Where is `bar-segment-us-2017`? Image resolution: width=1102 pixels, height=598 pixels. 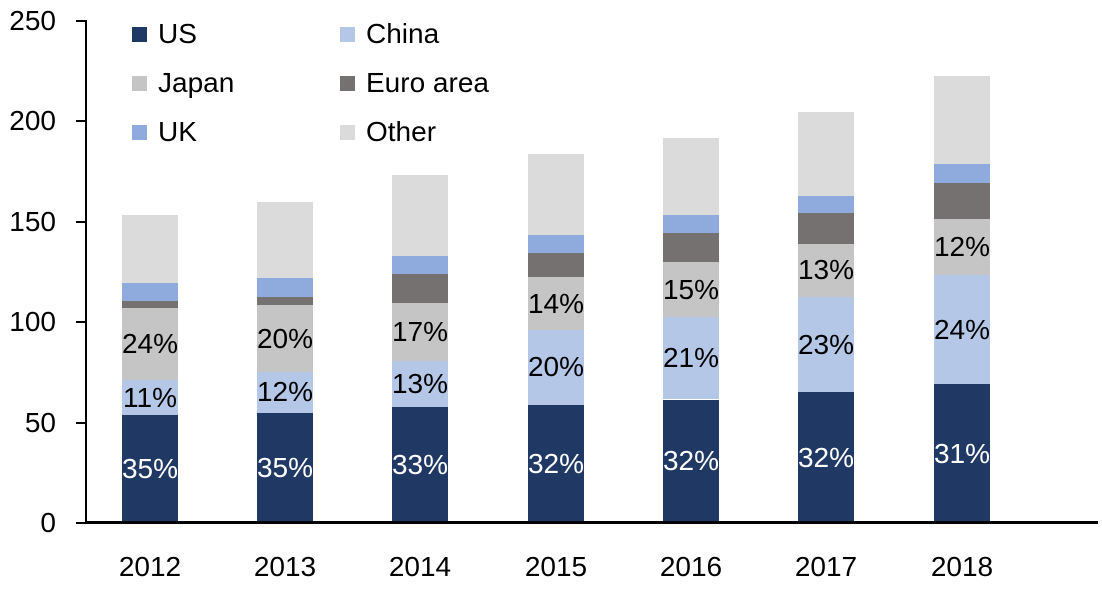
bar-segment-us-2017 is located at coordinates (826, 457).